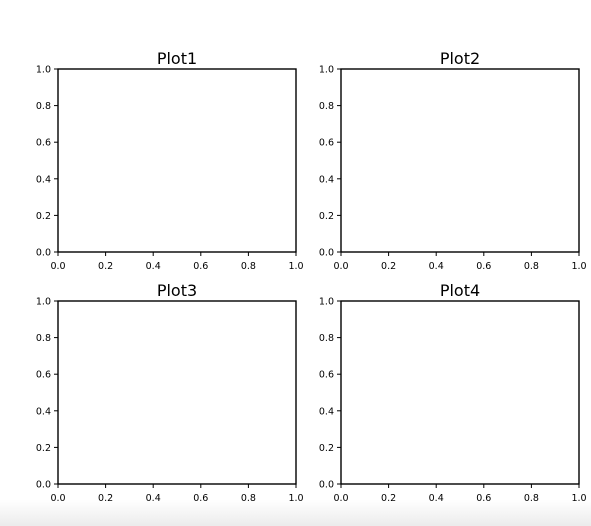 This screenshot has width=591, height=526. What do you see at coordinates (326, 302) in the screenshot?
I see `subplot-4-ytick-label-5: 1.0` at bounding box center [326, 302].